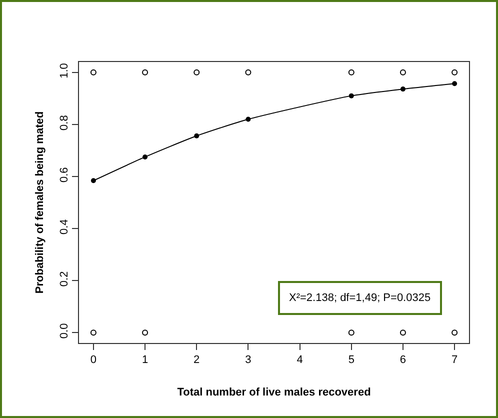 This screenshot has width=498, height=418. I want to click on annotation: X²=2.138; df=1,49; P=0.0325, so click(360, 298).